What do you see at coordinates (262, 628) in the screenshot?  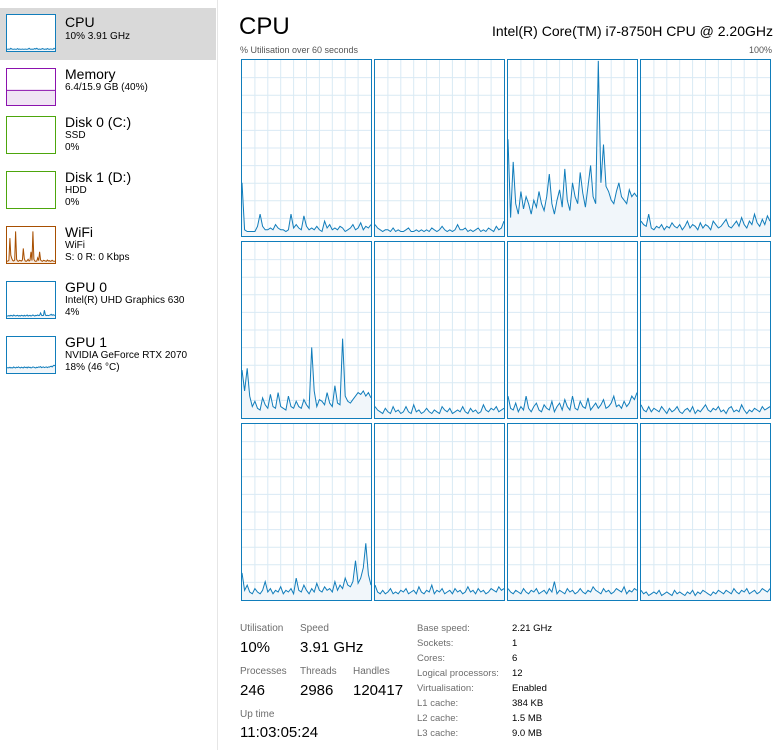 I see `utilisation-label: Utilisation` at bounding box center [262, 628].